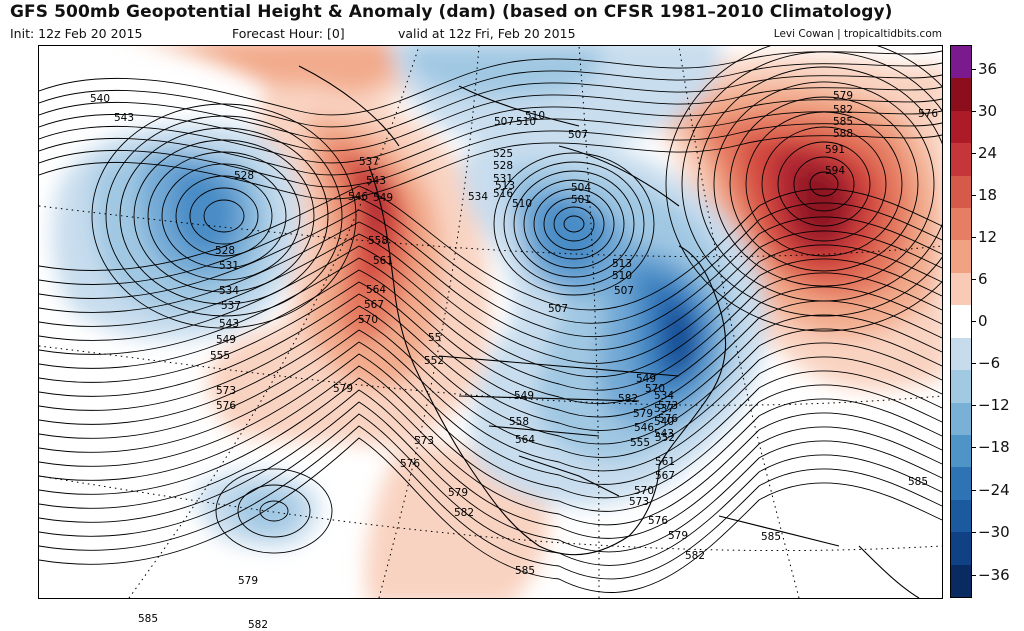  What do you see at coordinates (994, 405) in the screenshot?
I see `colorbar-tick-label: −12` at bounding box center [994, 405].